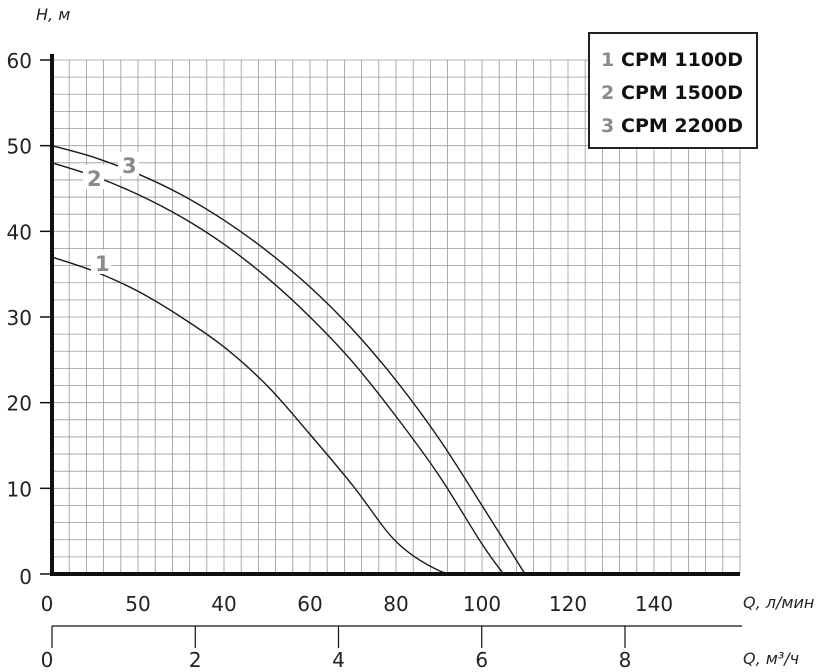  Describe the element at coordinates (568, 604) in the screenshot. I see `x-tick-label: 120` at that location.